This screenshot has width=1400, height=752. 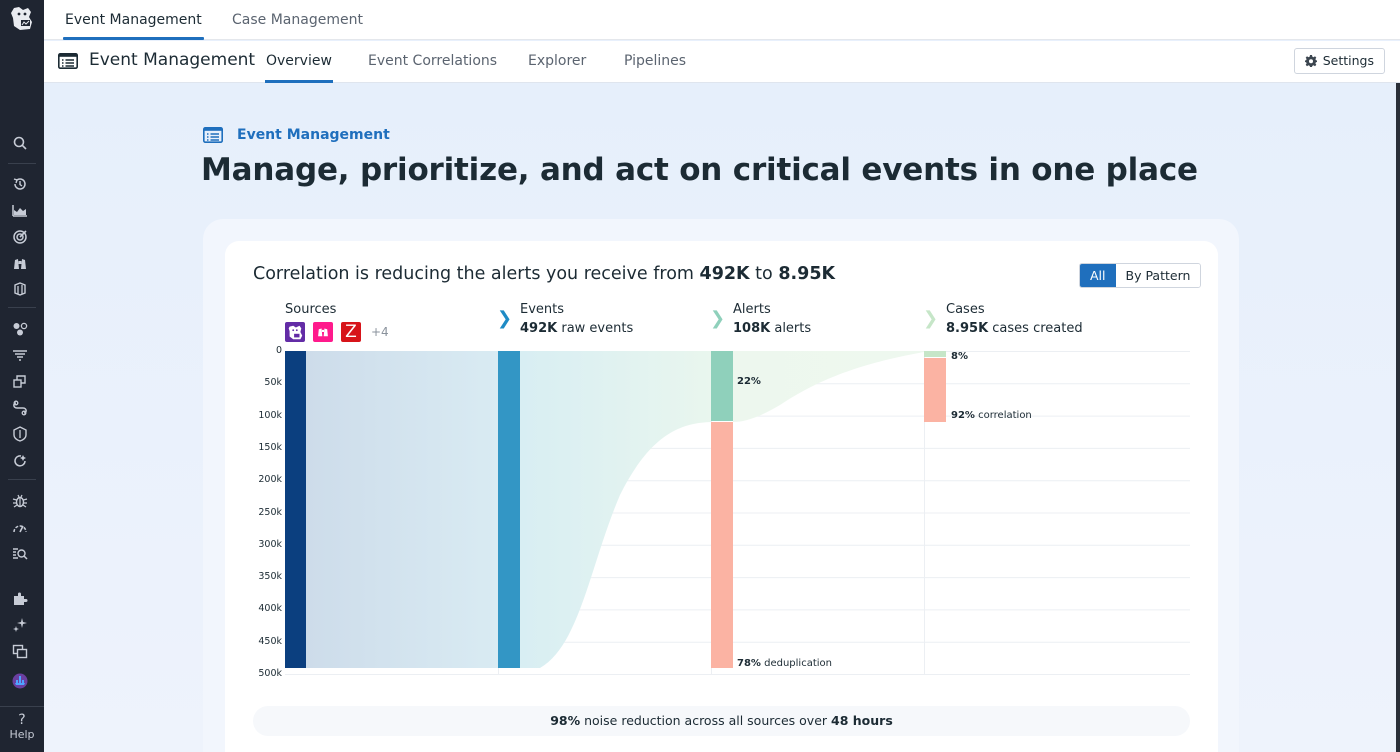 What do you see at coordinates (557, 61) in the screenshot?
I see `tab-explorer: Explorer` at bounding box center [557, 61].